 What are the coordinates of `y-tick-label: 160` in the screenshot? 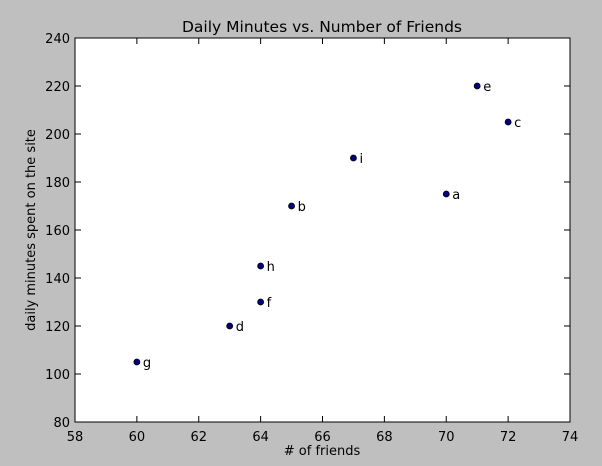 It's located at (57, 231).